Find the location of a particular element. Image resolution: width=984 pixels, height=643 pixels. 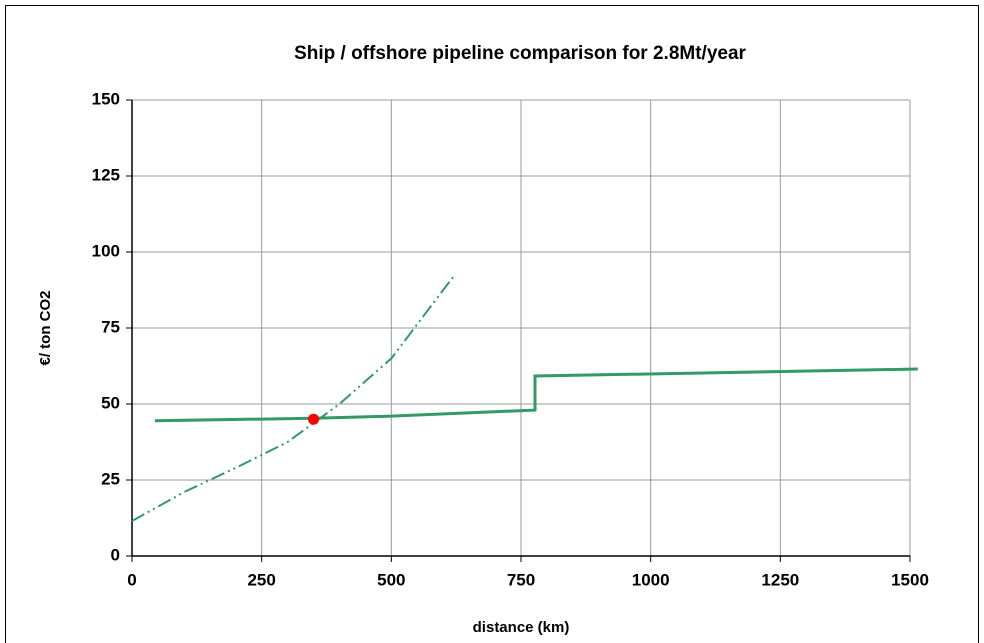

y-tick-label: 25 is located at coordinates (110, 478).